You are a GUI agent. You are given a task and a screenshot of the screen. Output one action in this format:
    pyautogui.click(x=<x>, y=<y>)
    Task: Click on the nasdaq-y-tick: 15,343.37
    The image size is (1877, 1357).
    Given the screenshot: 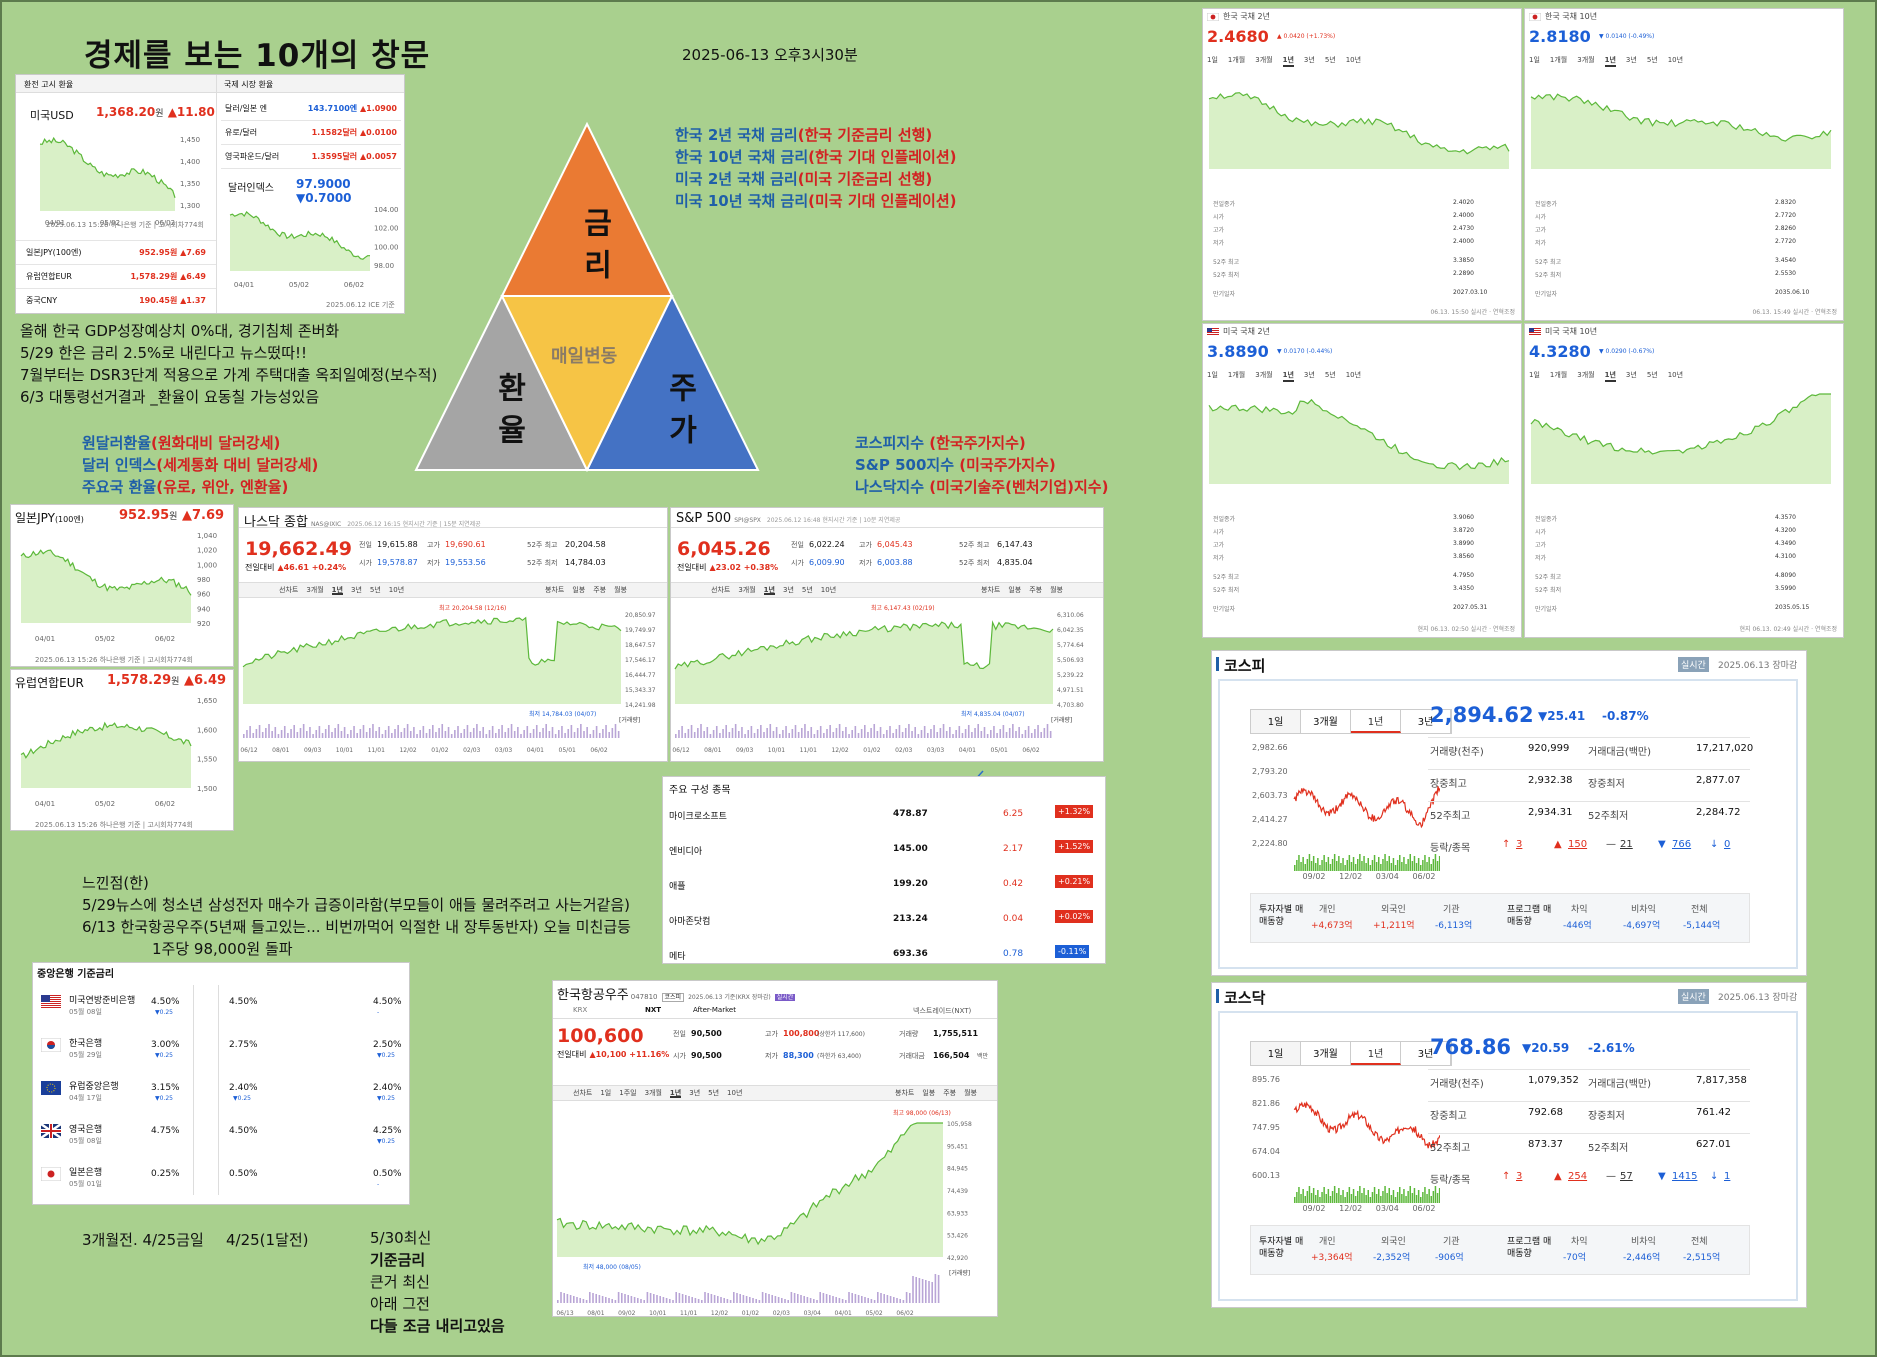 What is the action you would take?
    pyautogui.click(x=640, y=690)
    